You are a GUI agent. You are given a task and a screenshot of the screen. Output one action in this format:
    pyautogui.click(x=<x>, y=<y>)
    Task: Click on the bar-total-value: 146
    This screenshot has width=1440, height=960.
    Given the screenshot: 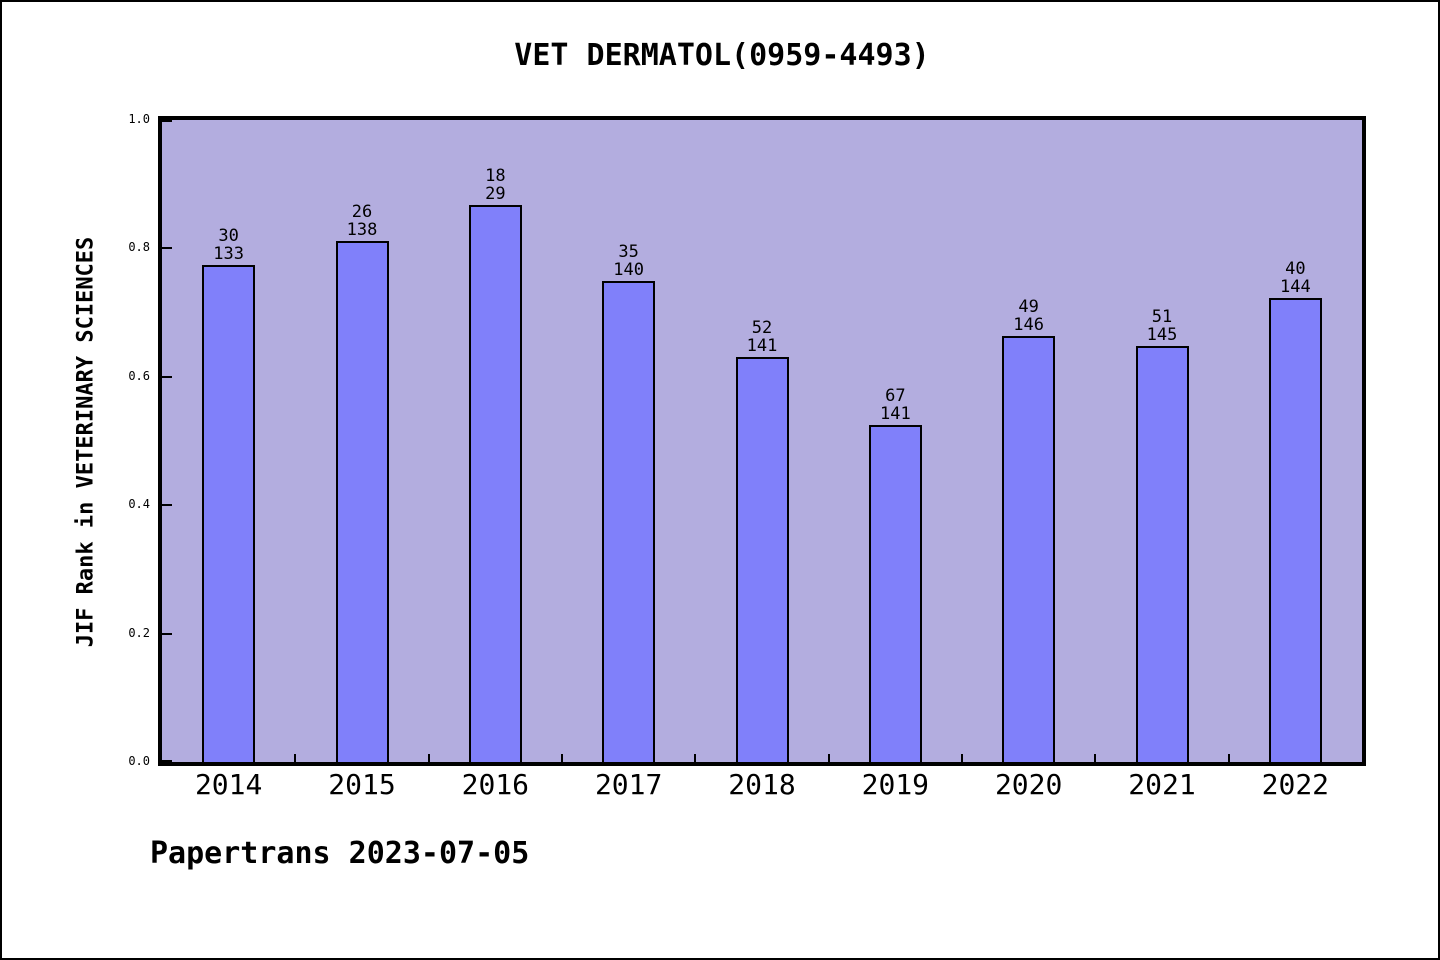 What is the action you would take?
    pyautogui.click(x=1029, y=324)
    